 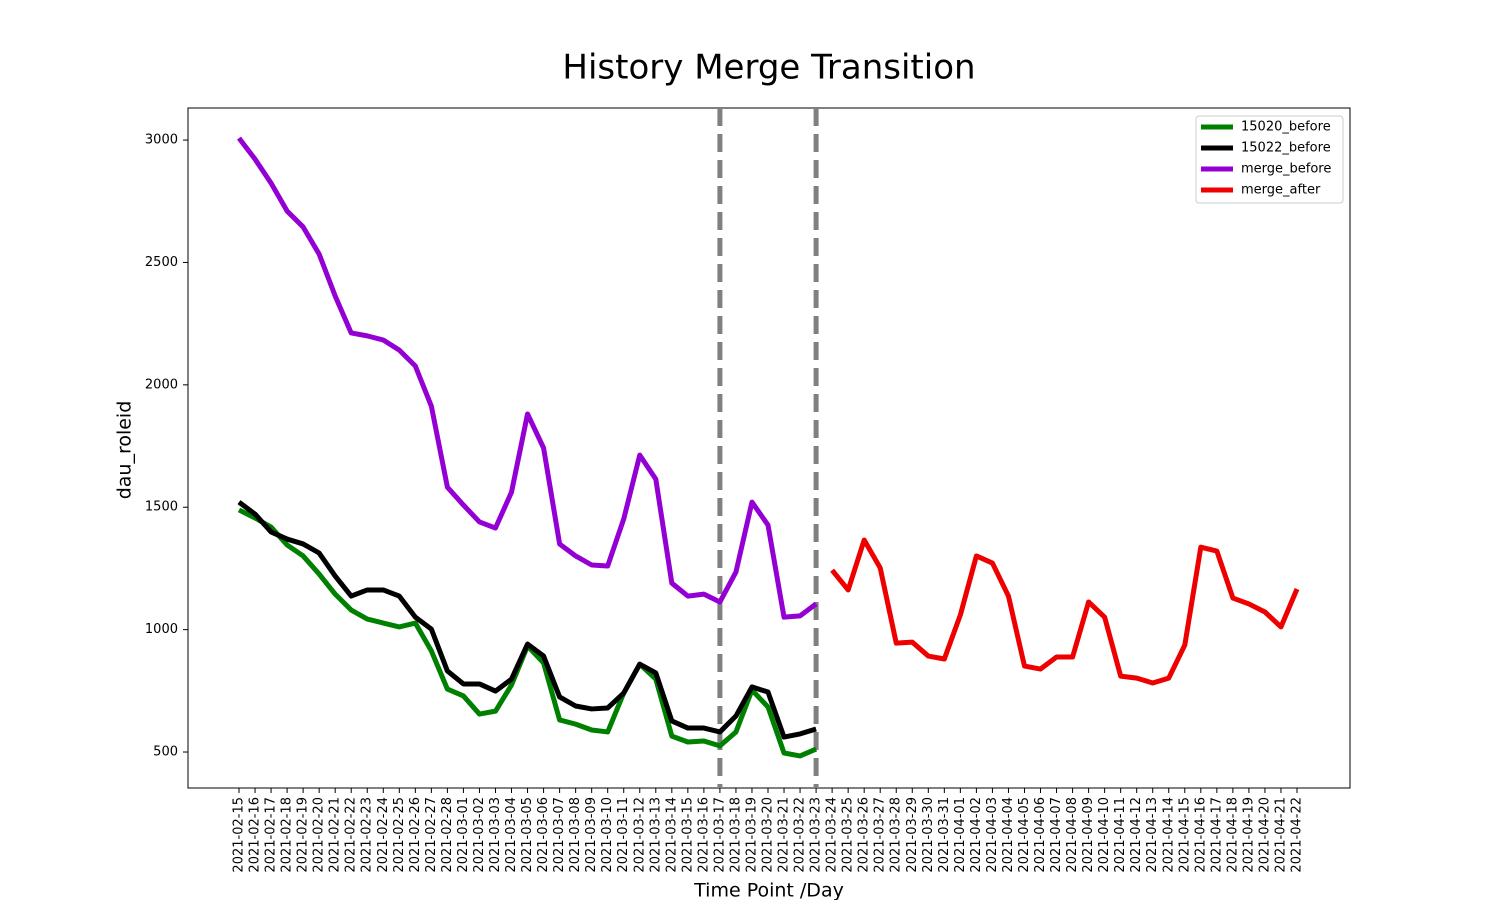 What do you see at coordinates (161, 629) in the screenshot?
I see `y-tick-label: 1000` at bounding box center [161, 629].